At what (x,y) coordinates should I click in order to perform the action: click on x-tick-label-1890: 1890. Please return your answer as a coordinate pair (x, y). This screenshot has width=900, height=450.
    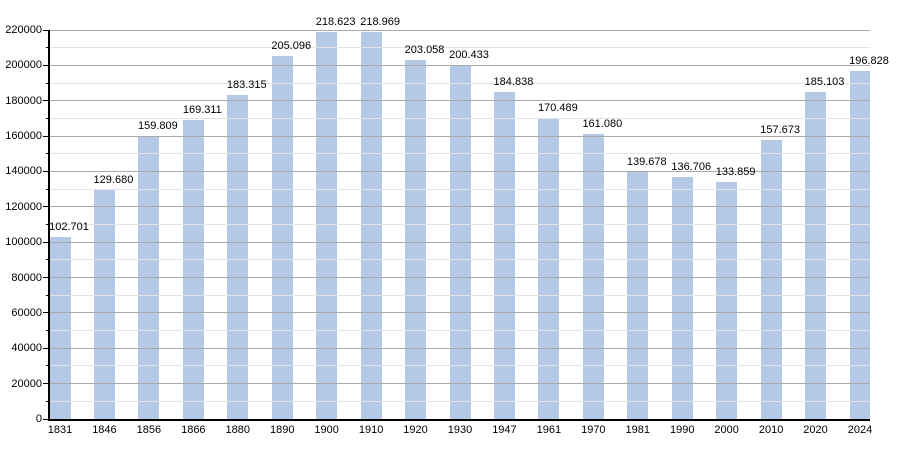
    Looking at the image, I should click on (282, 430).